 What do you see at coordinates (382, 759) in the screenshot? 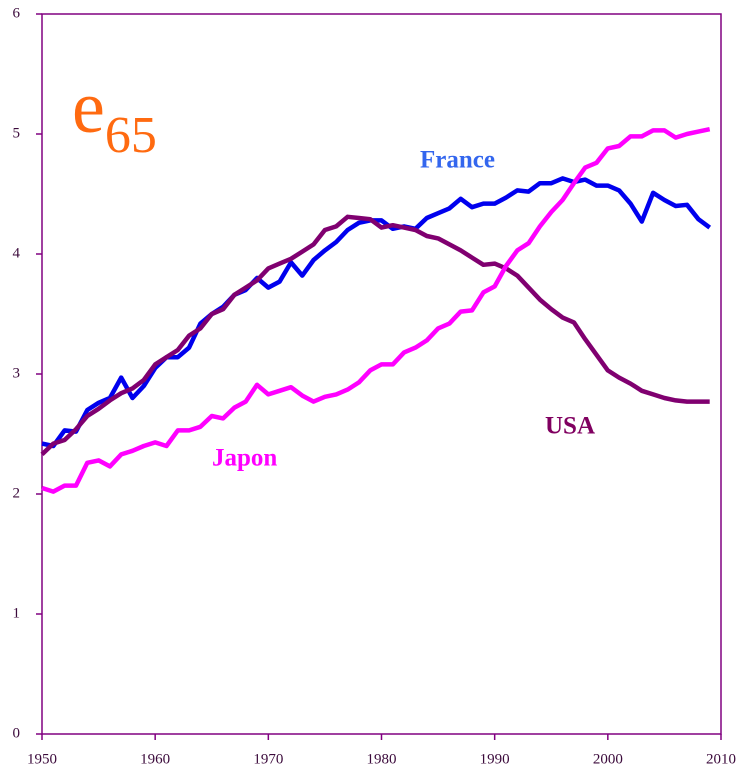
I see `x-tick-label: 1980` at bounding box center [382, 759].